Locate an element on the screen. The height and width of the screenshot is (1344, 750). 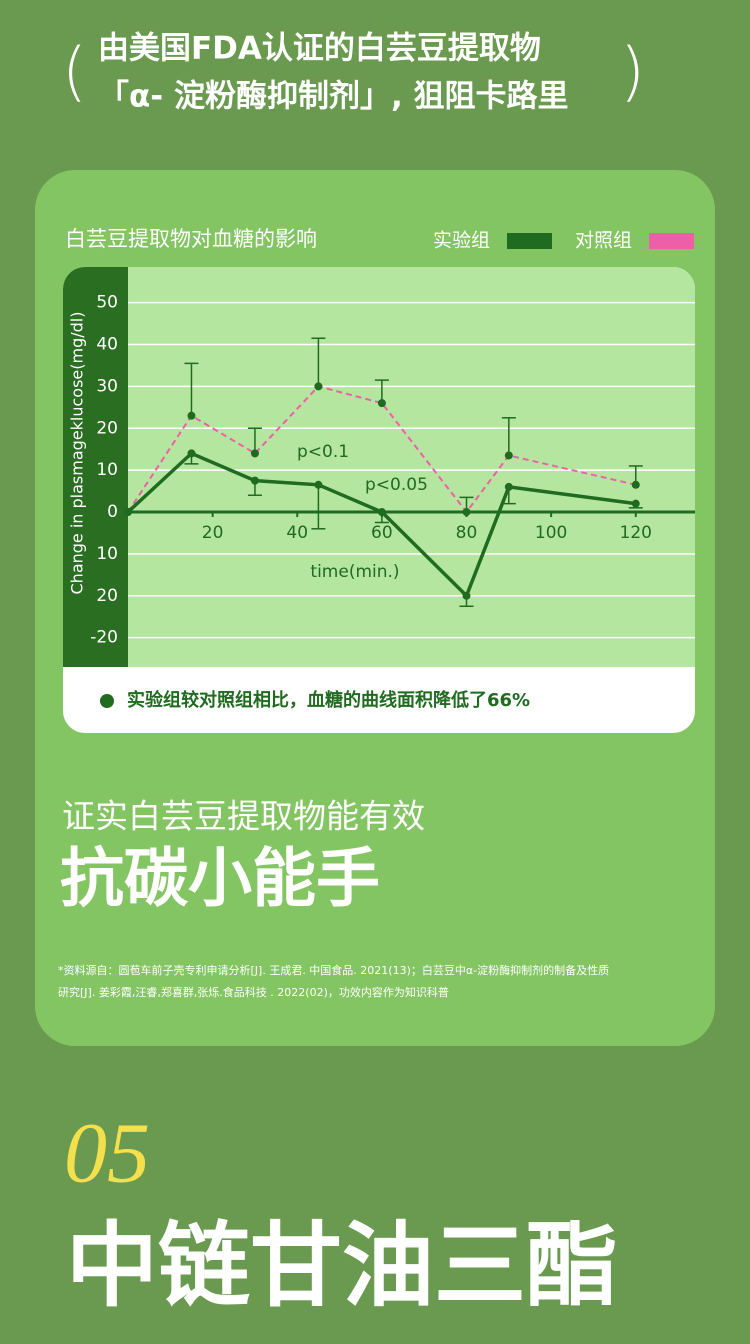
x-tick-label: 80 is located at coordinates (467, 533).